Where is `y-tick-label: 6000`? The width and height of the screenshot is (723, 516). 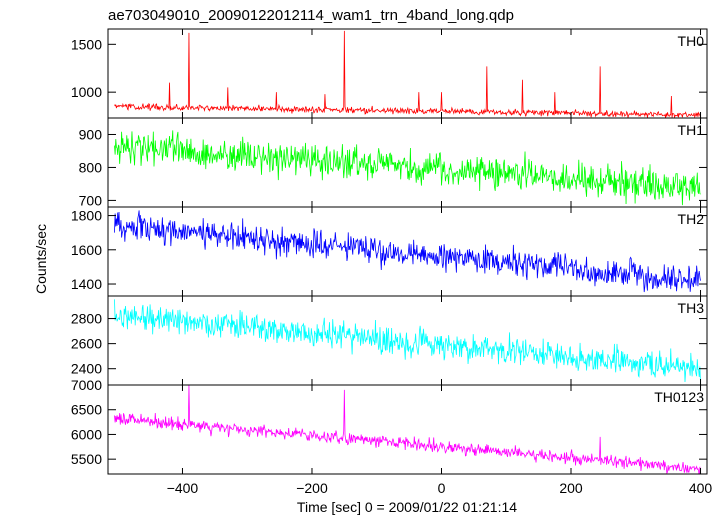
y-tick-label: 6000 is located at coordinates (86, 434).